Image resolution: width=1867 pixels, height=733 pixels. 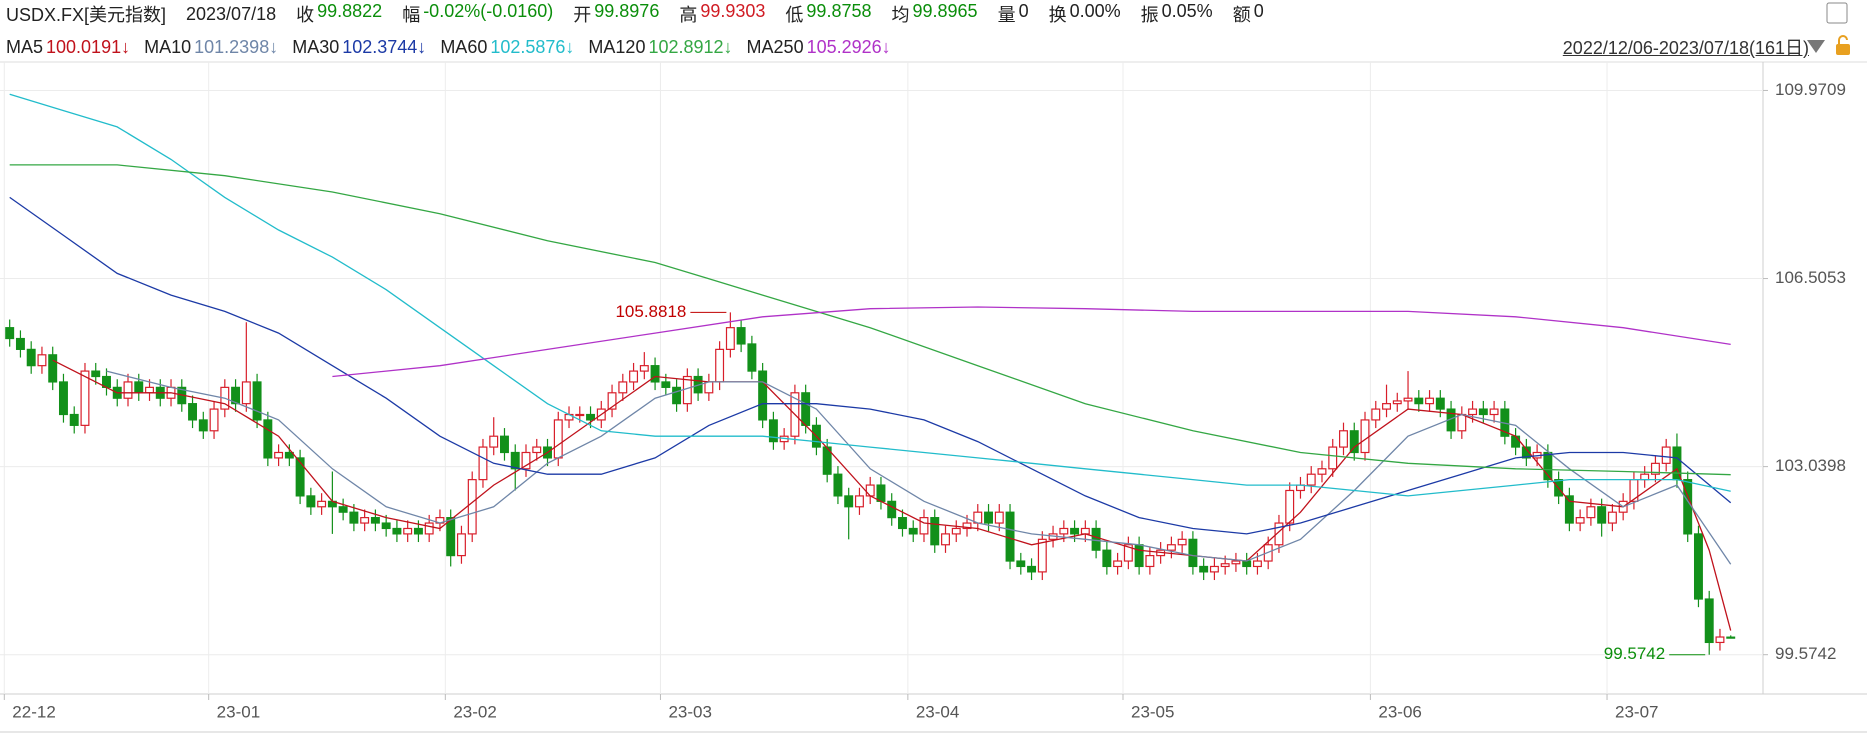 What do you see at coordinates (1837, 13) in the screenshot?
I see `window-button` at bounding box center [1837, 13].